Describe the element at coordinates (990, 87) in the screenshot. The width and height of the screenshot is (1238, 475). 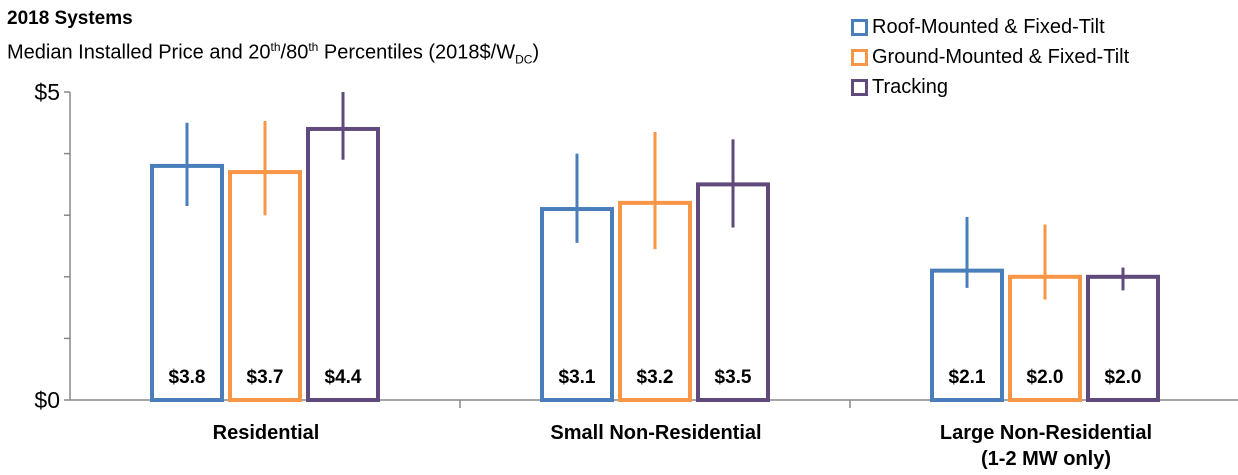
I see `legend-item: Tracking` at that location.